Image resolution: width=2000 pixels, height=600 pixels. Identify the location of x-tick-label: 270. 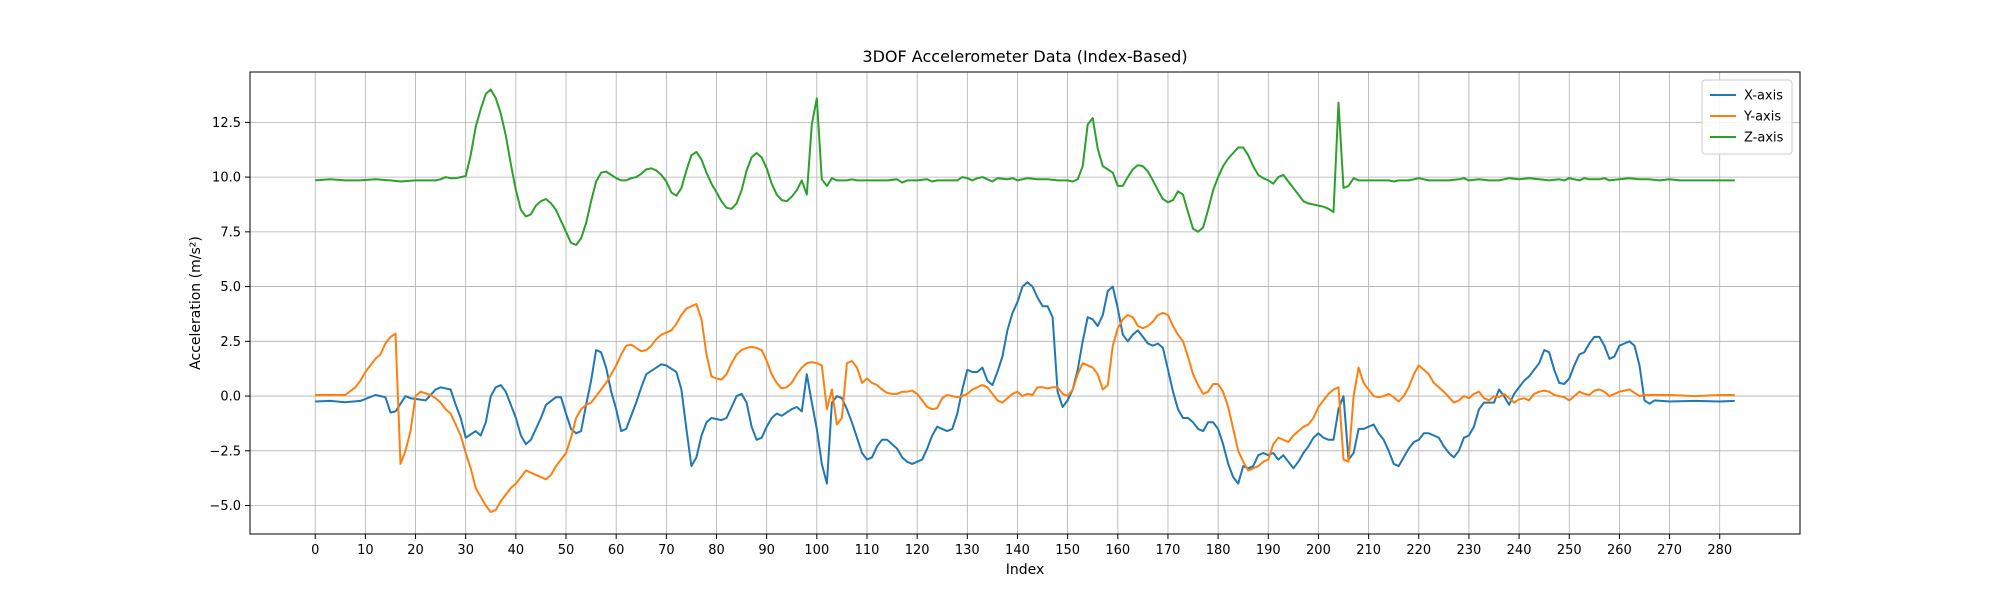
(1669, 550).